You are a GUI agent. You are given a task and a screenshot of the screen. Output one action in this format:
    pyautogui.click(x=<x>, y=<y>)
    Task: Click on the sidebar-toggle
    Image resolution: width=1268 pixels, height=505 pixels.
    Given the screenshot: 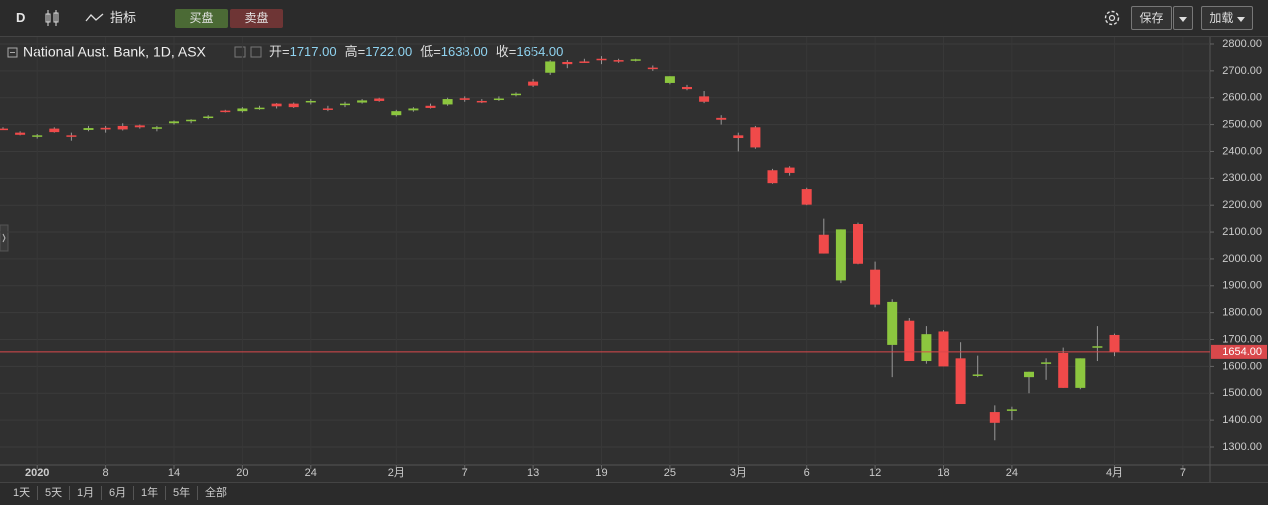 What is the action you would take?
    pyautogui.click(x=4, y=238)
    